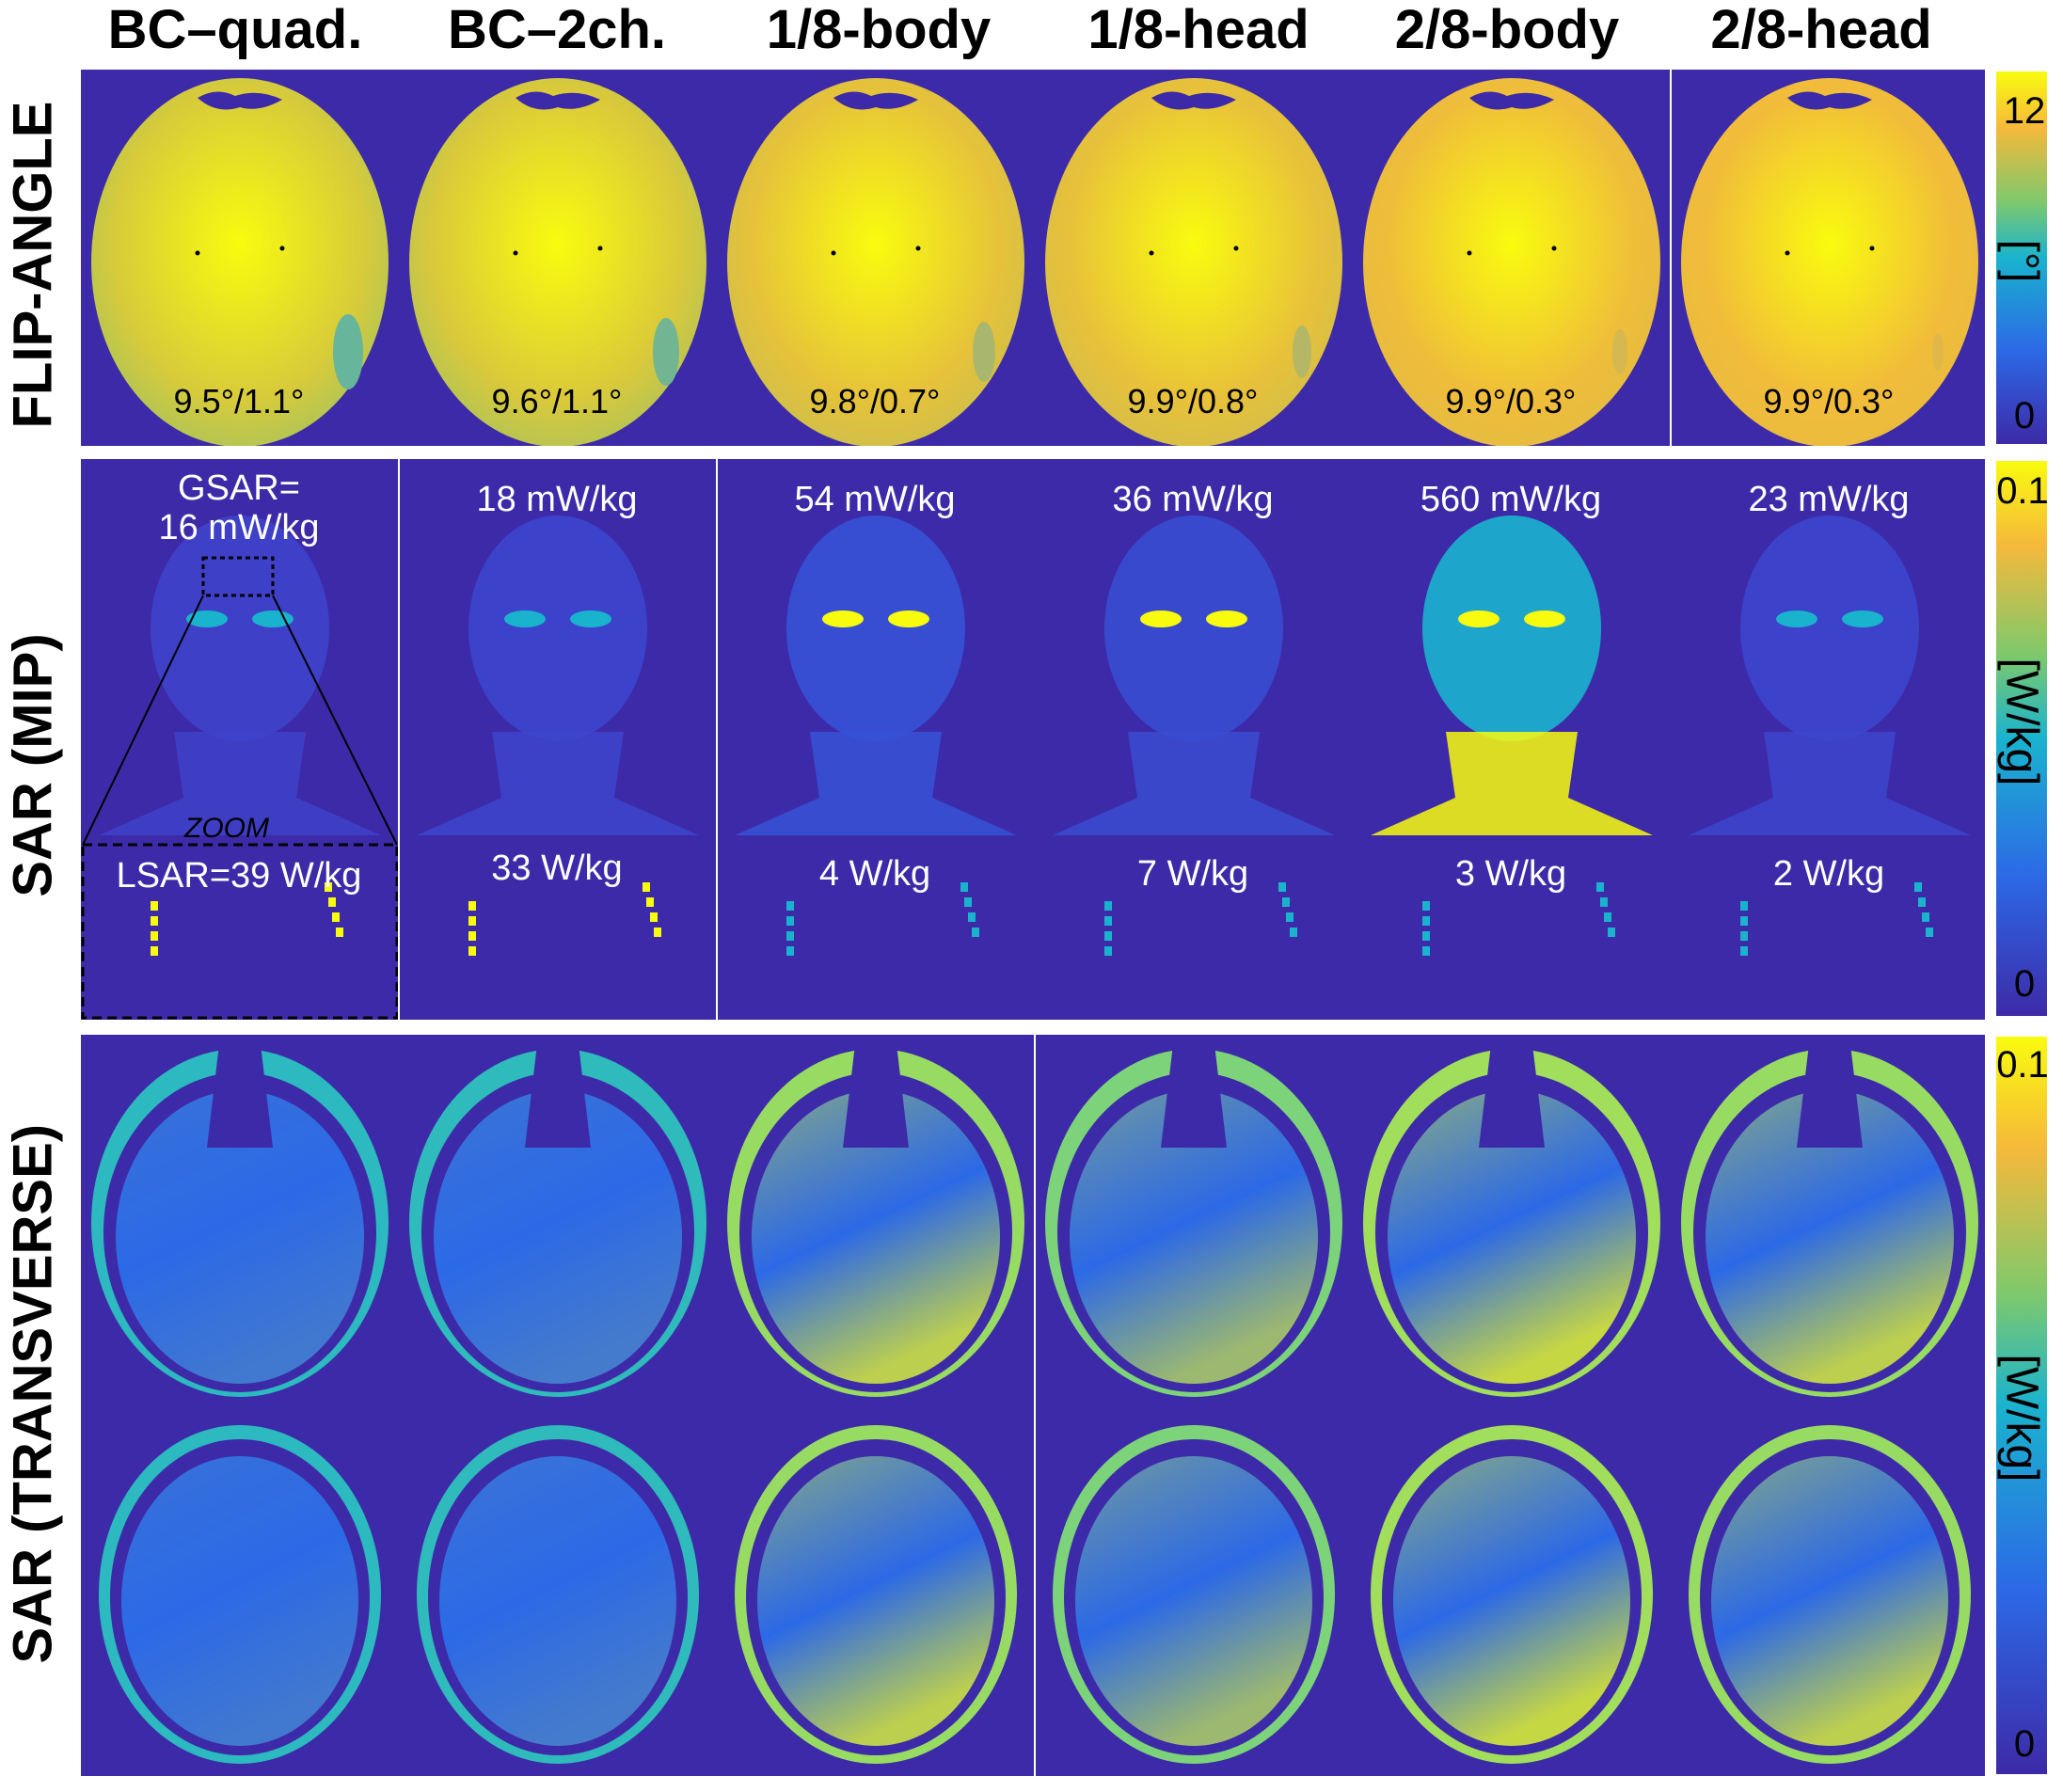 The height and width of the screenshot is (1792, 2063). Describe the element at coordinates (335, 720) in the screenshot. I see `zoom-line-right` at that location.